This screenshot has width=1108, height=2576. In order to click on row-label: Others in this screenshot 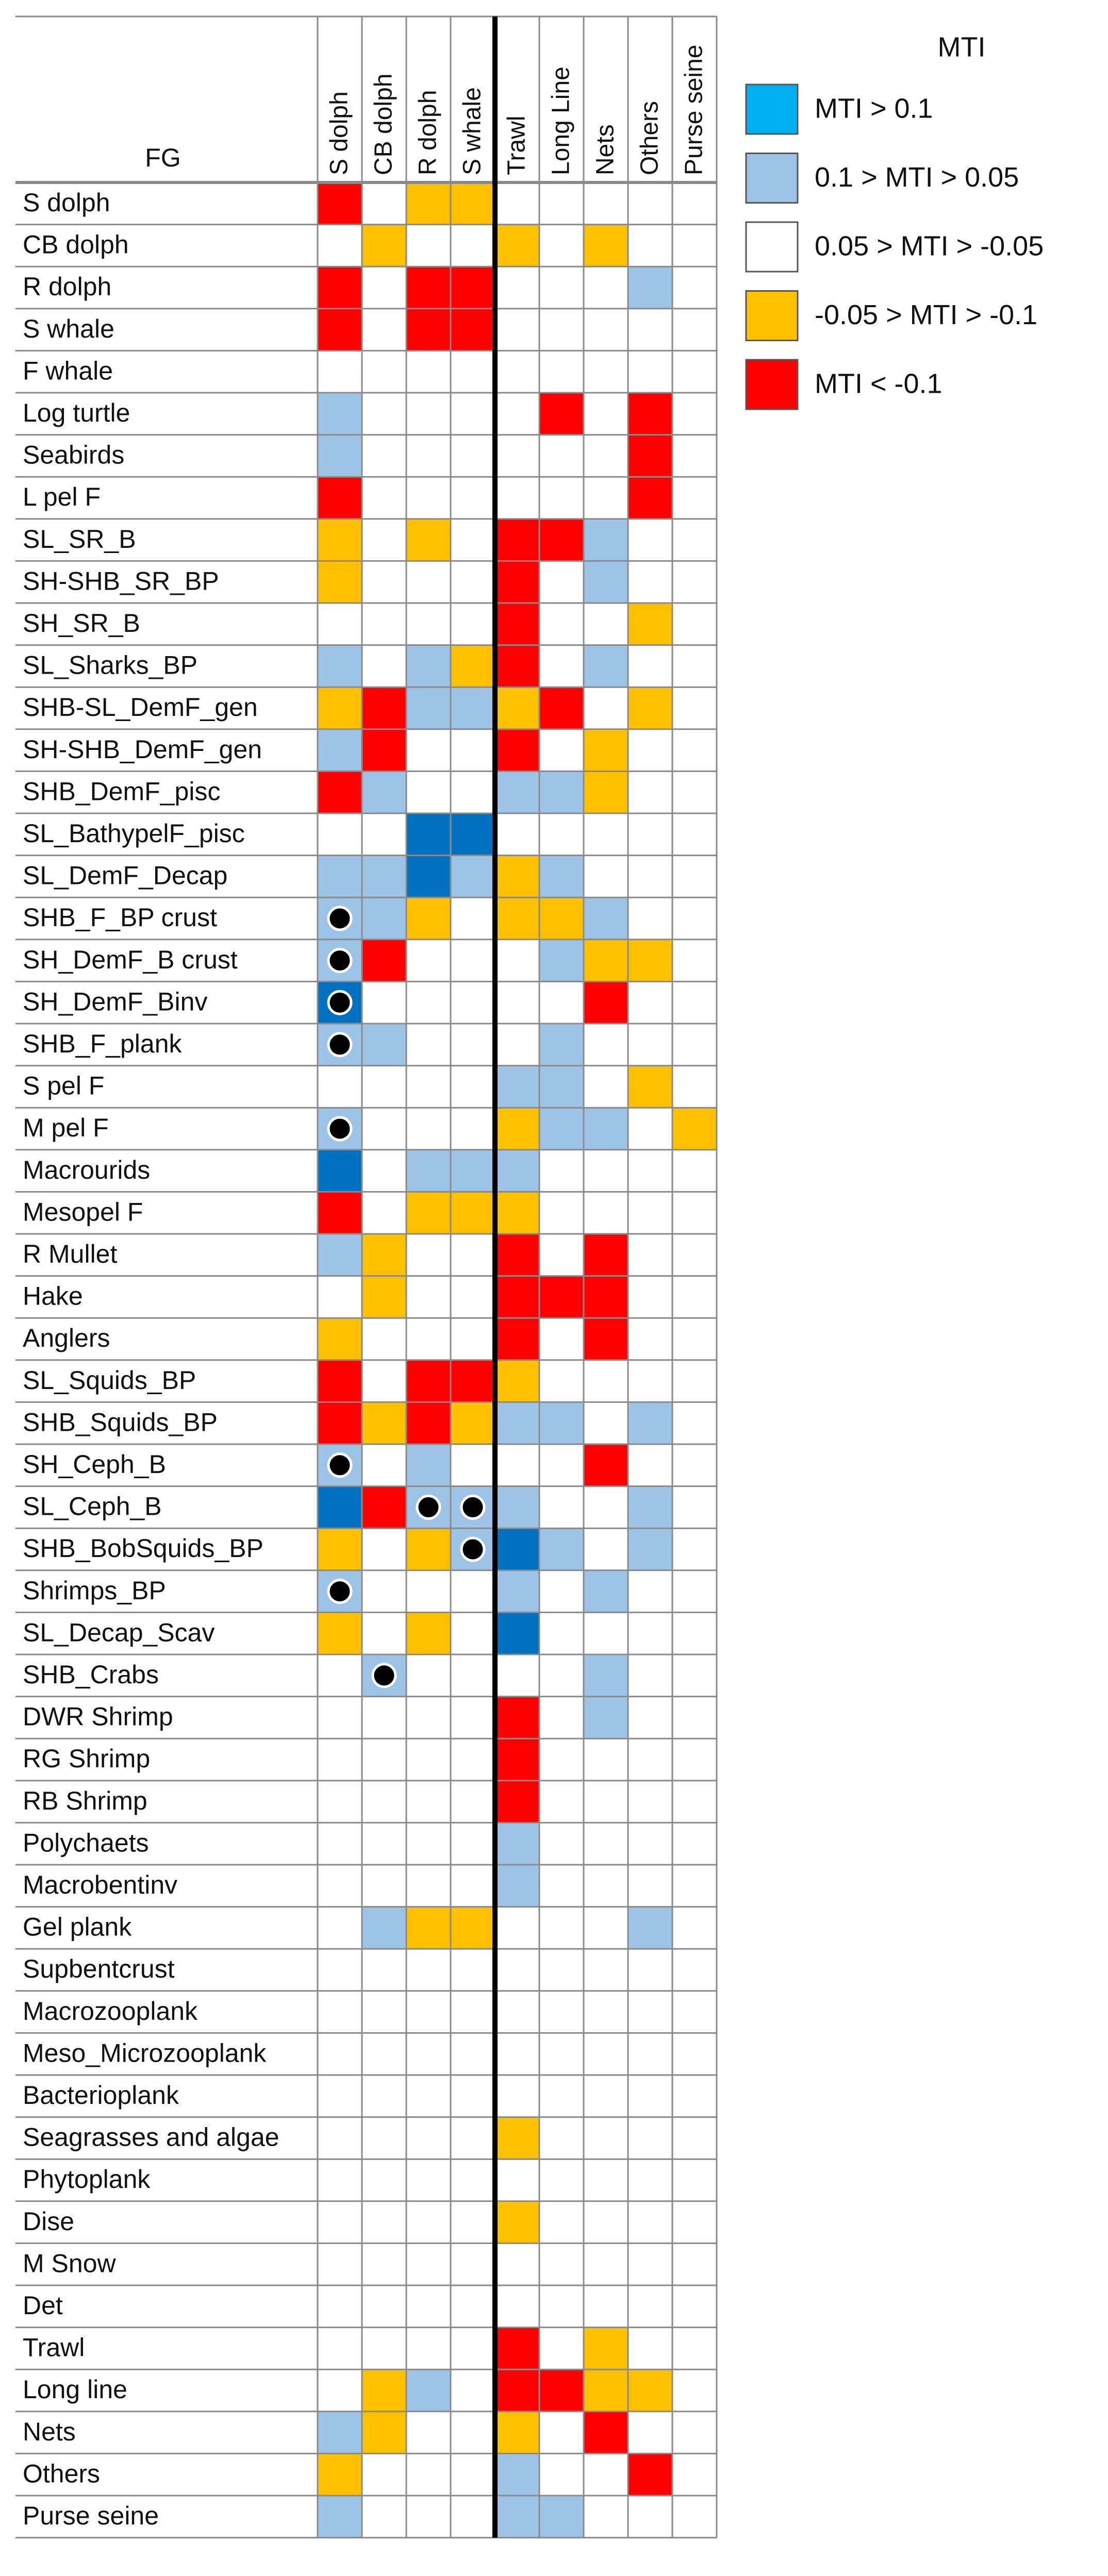, I will do `click(62, 2473)`.